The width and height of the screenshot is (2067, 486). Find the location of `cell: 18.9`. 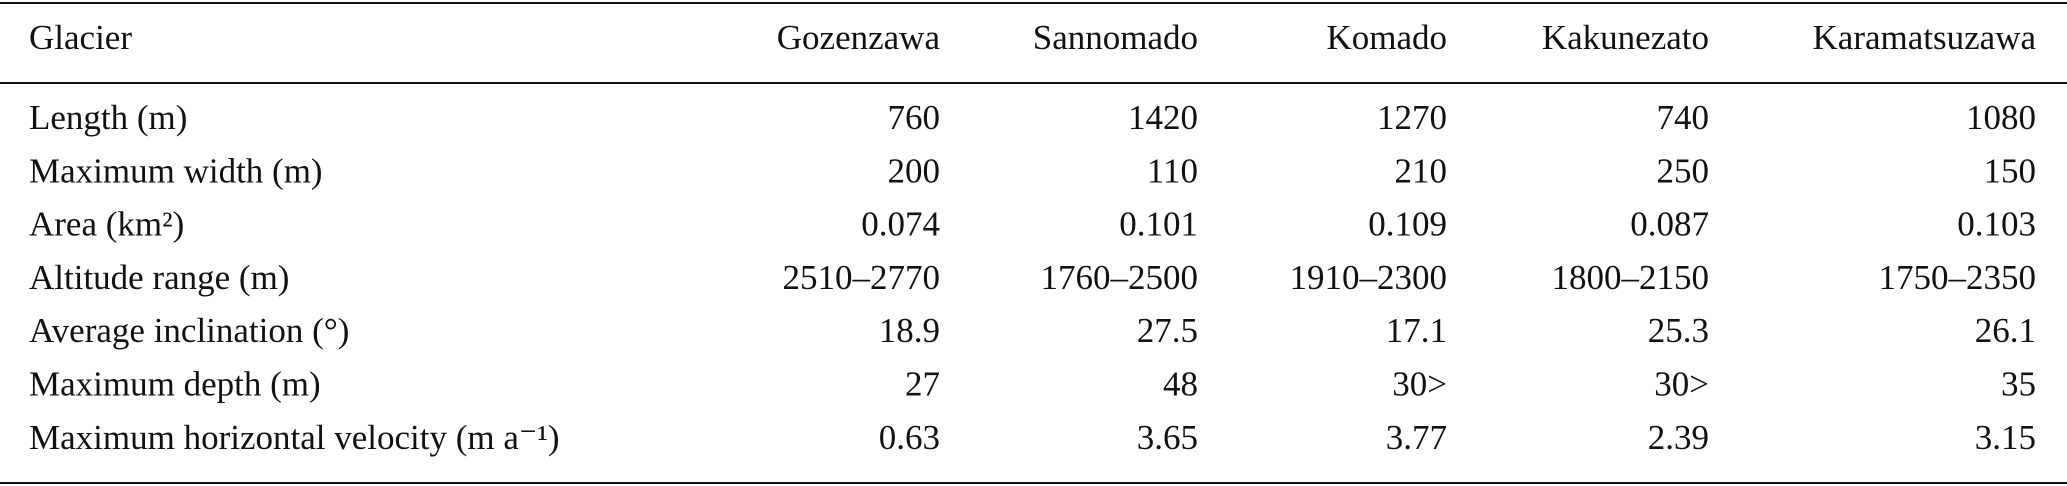

cell: 18.9 is located at coordinates (909, 330).